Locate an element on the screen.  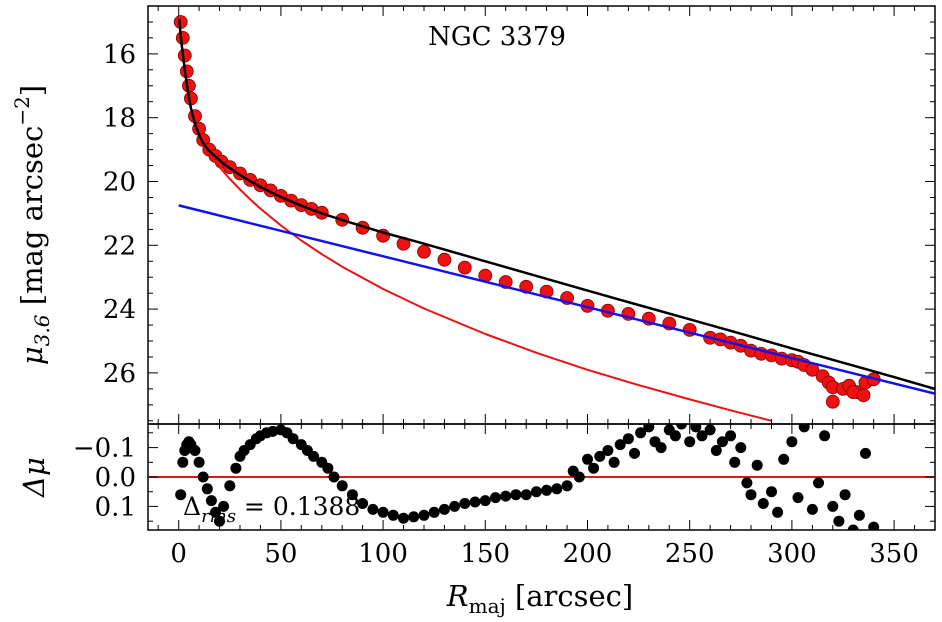
y-tick-label: 26 is located at coordinates (119, 374).